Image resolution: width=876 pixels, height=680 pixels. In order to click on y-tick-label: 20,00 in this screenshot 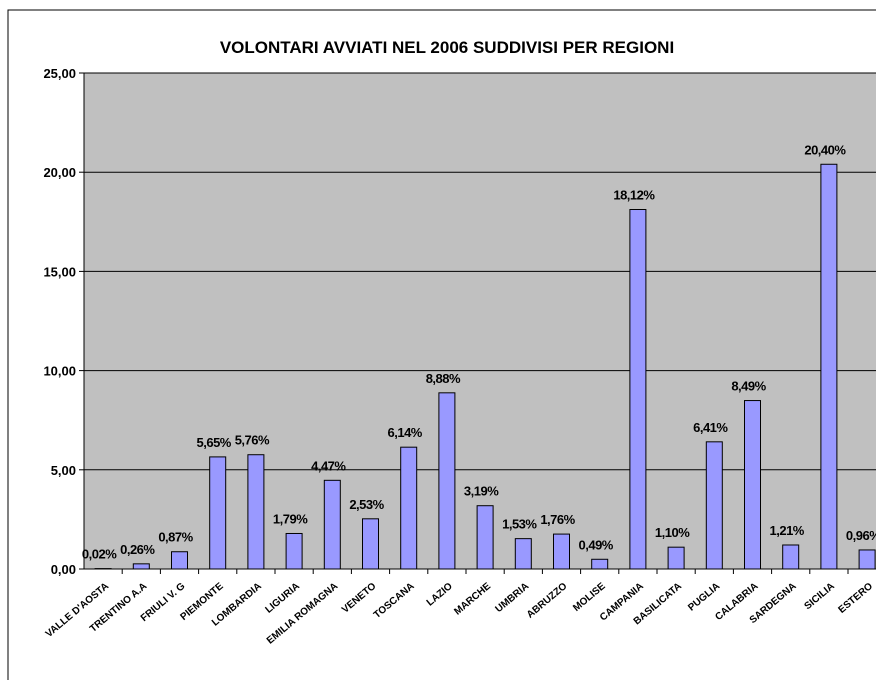, I will do `click(59, 172)`.